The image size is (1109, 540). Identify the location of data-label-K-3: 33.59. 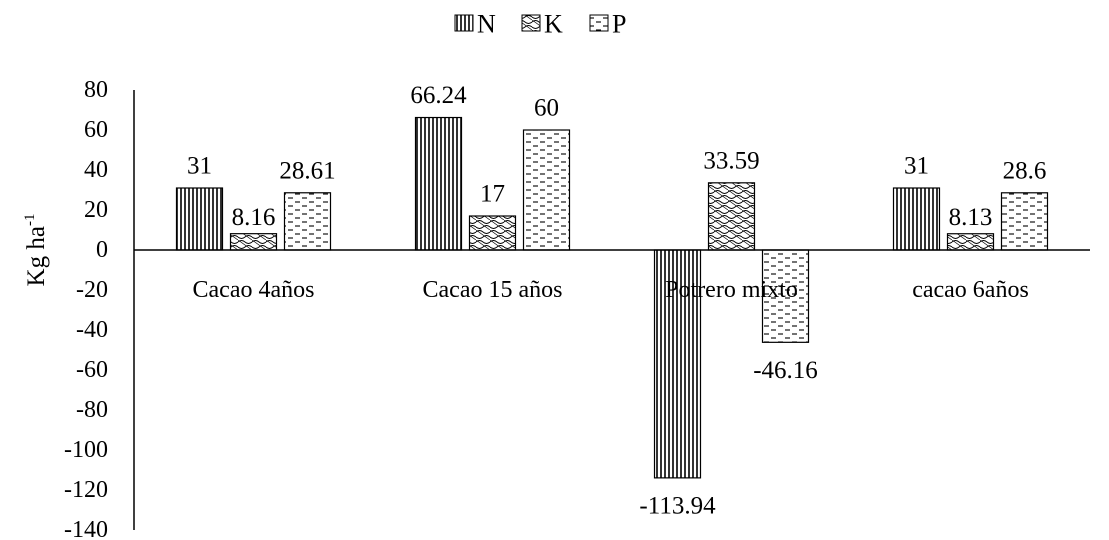
(731, 160).